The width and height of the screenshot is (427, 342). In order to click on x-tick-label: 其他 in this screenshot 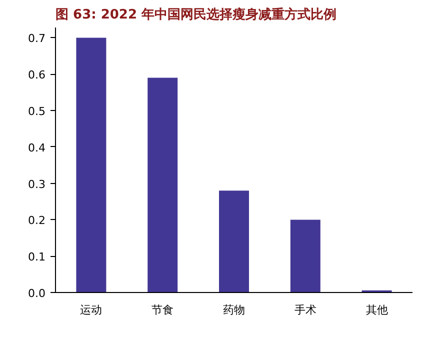, I will do `click(377, 310)`.